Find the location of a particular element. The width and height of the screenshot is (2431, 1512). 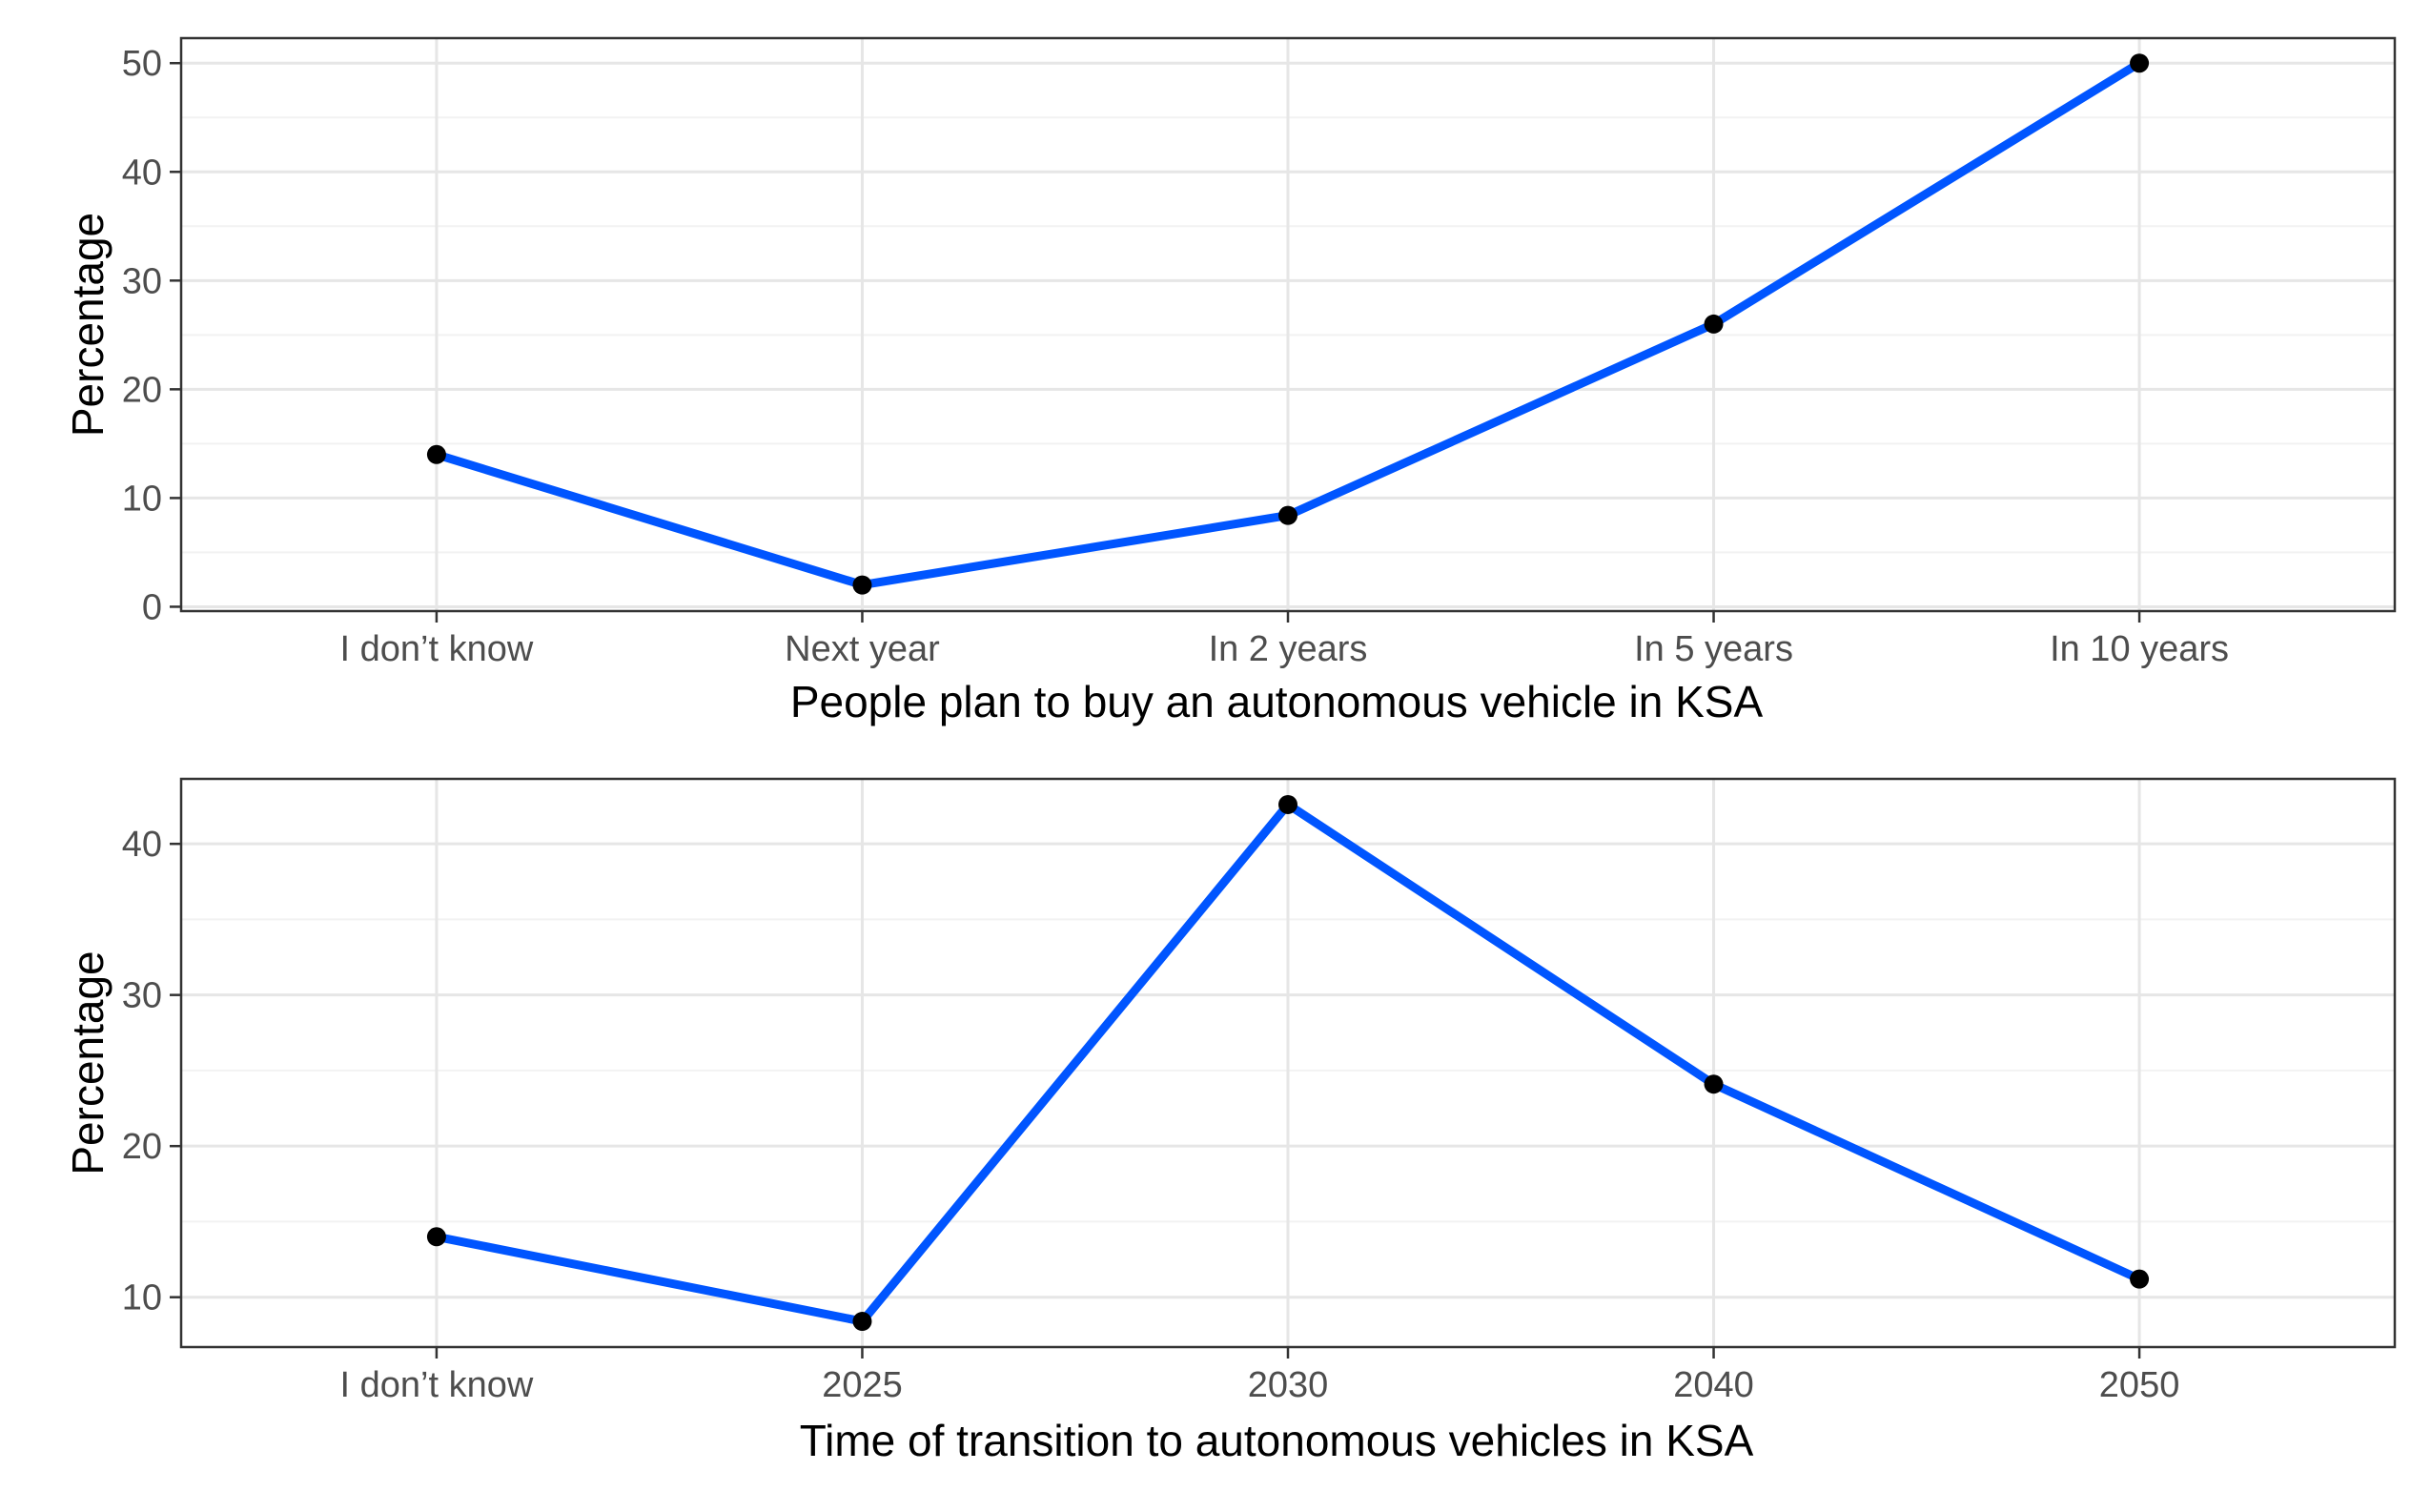

x-axis: I don’t know 2025 2030 2040 2050 is located at coordinates (1260, 1376).